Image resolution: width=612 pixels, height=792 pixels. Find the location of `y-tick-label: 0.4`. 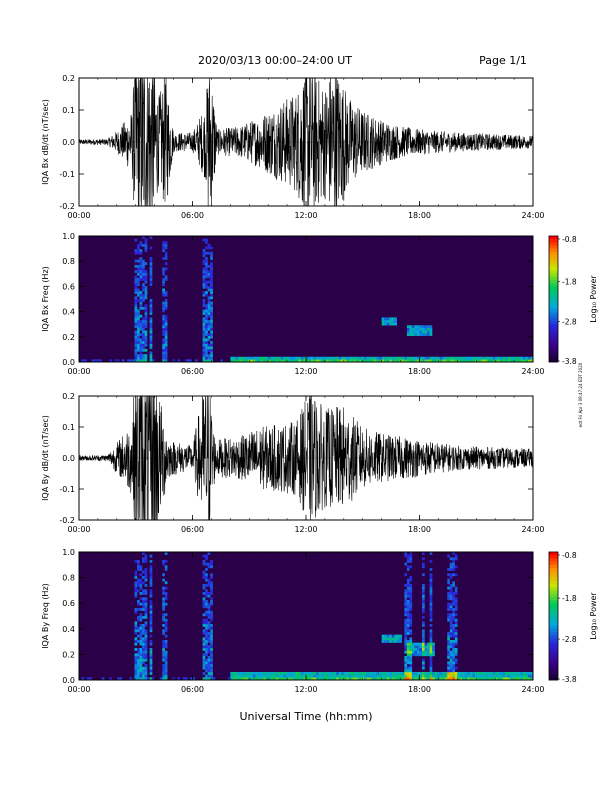

y-tick-label: 0.4 is located at coordinates (68, 629).